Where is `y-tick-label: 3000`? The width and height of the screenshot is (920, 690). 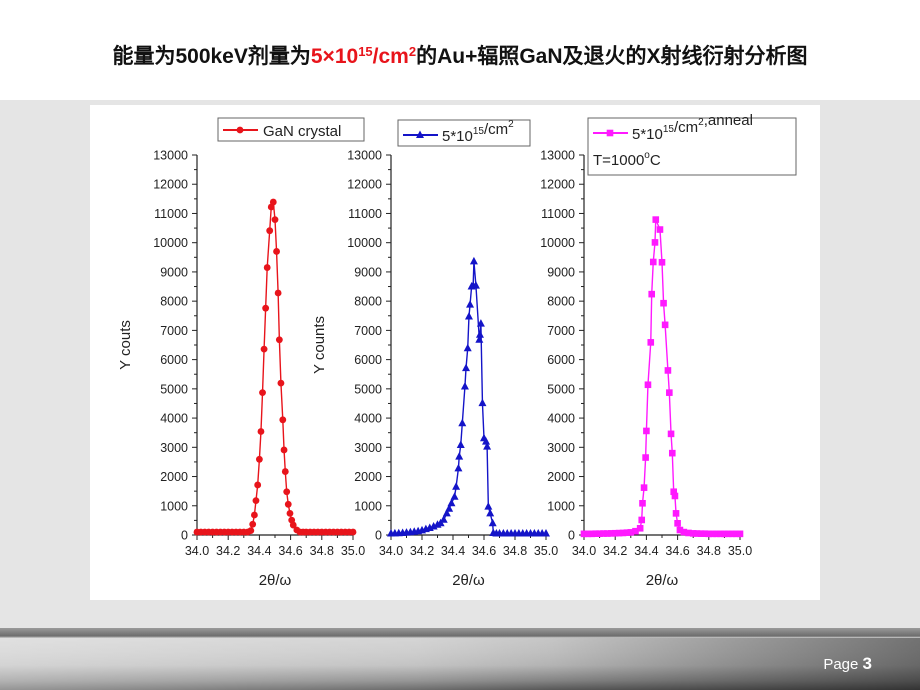
y-tick-label: 3000 is located at coordinates (368, 448).